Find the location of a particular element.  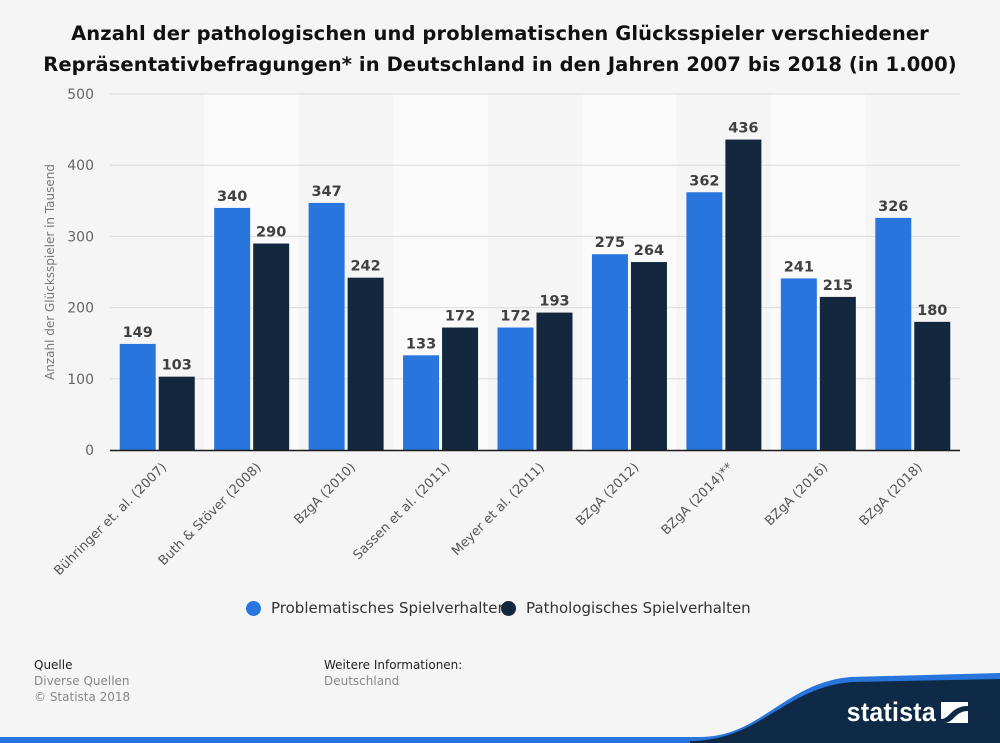

y-axis-label: Anzahl der Glücksspieler in Tausend is located at coordinates (50, 272).